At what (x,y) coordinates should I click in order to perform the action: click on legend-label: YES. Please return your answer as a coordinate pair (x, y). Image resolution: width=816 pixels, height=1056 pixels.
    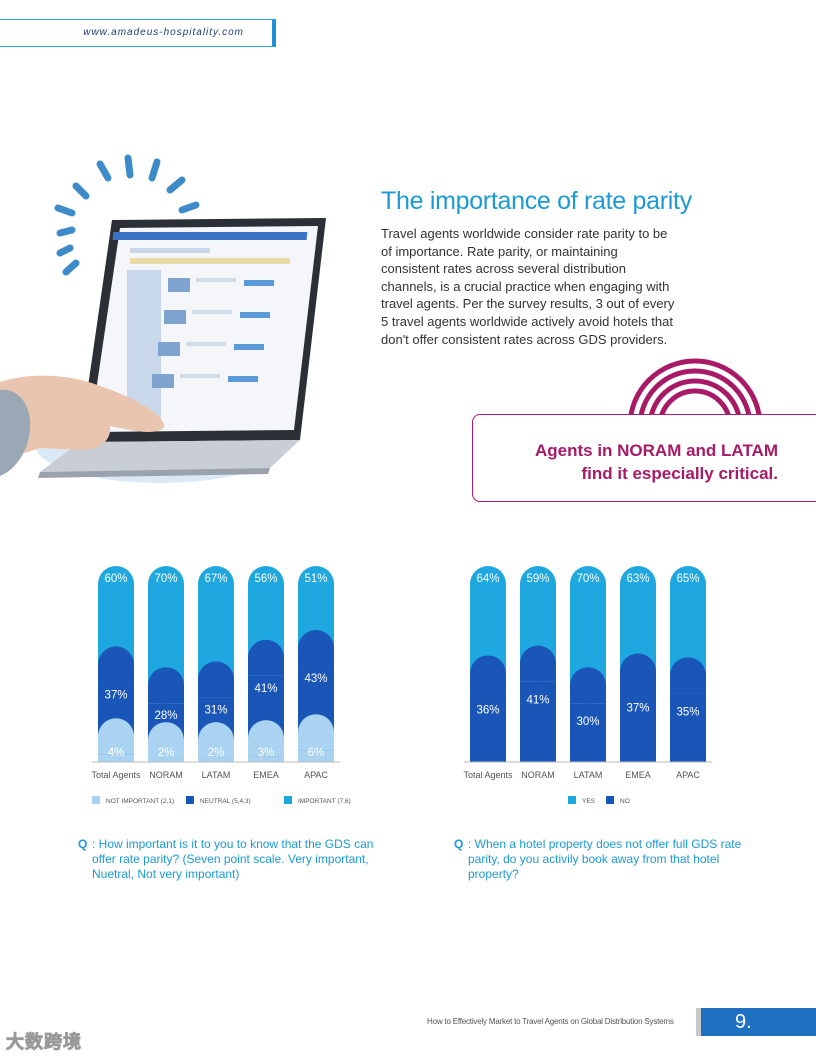
    Looking at the image, I should click on (589, 801).